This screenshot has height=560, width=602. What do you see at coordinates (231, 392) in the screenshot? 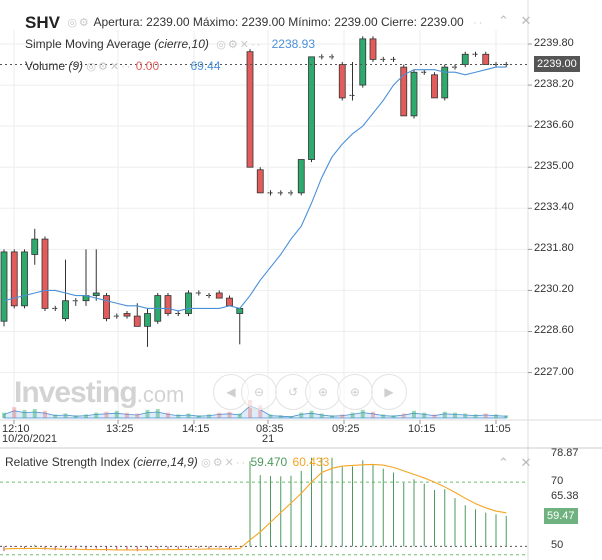
I see `chevron-left-icon: ◀` at bounding box center [231, 392].